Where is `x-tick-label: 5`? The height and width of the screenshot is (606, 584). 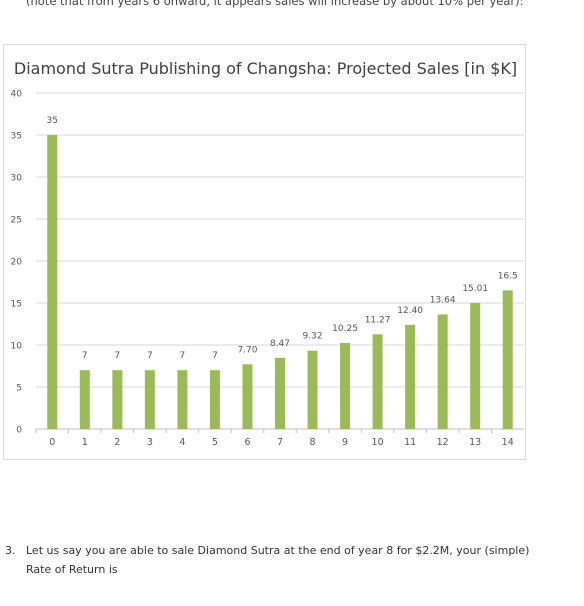
x-tick-label: 5 is located at coordinates (215, 442).